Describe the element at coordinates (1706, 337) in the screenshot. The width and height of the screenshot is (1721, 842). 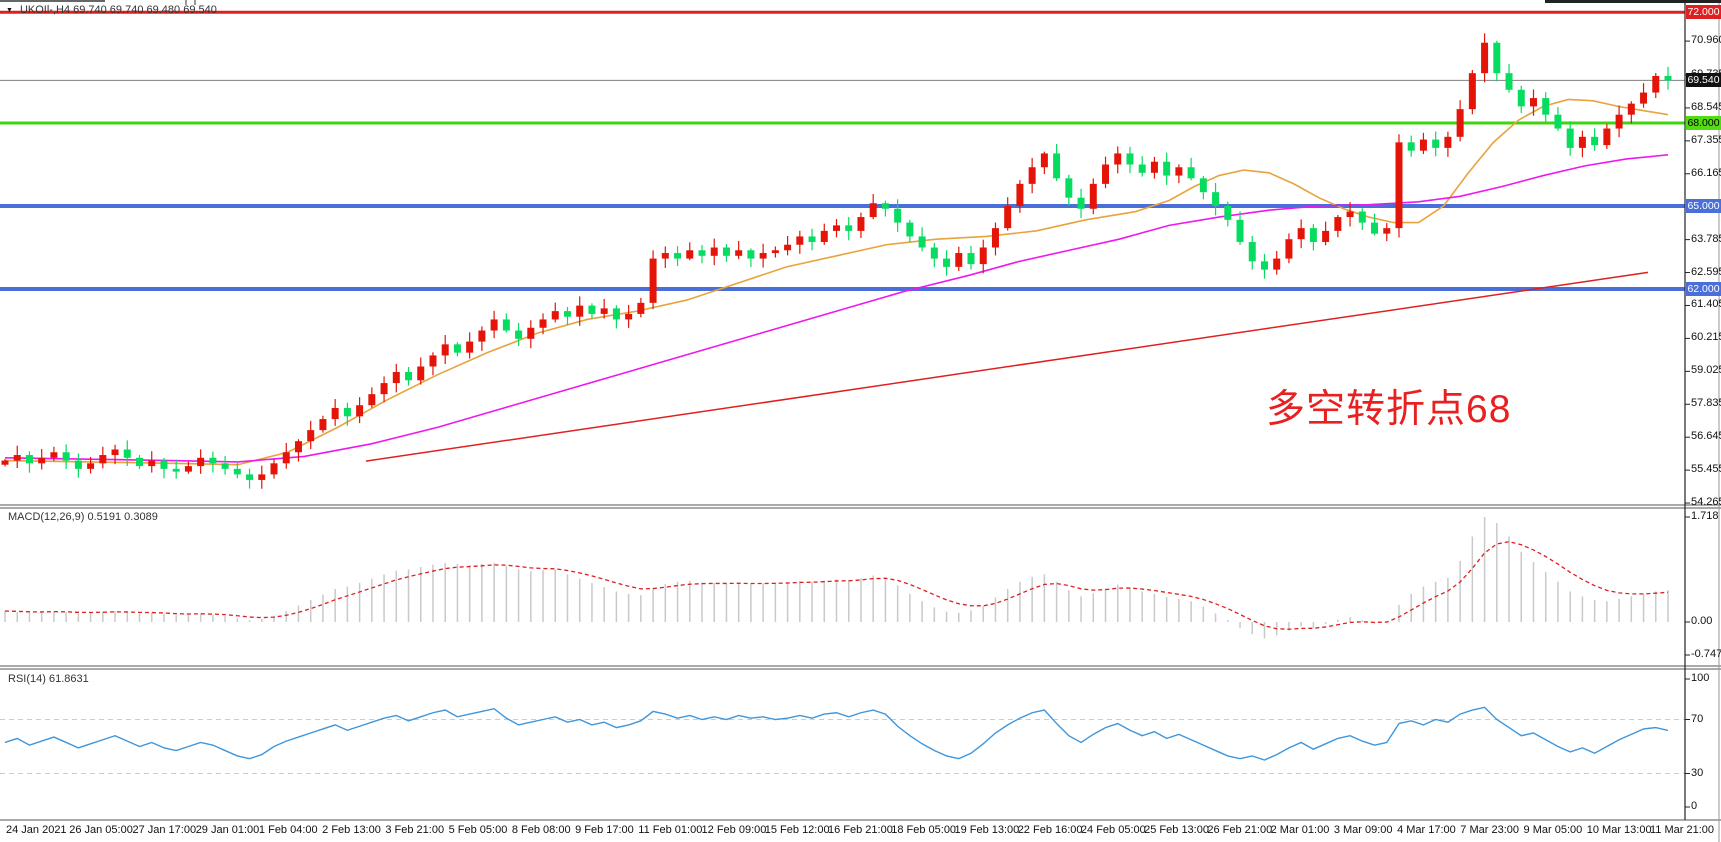
I see `price-tick-label: 60.215` at that location.